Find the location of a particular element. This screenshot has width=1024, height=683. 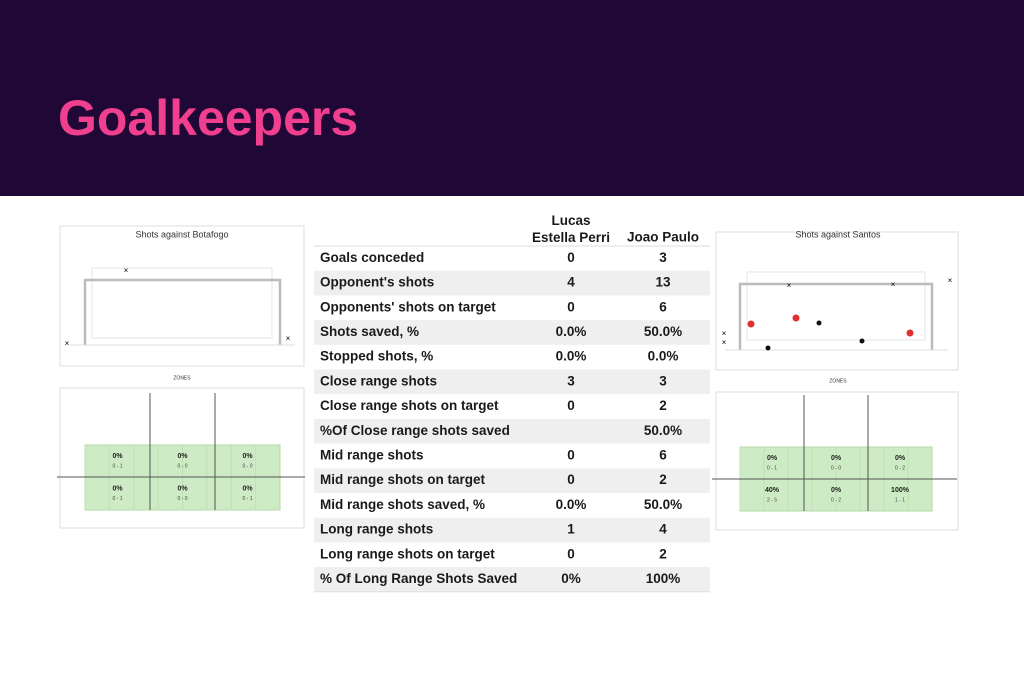

column-header: Joao Paulo is located at coordinates (663, 237).